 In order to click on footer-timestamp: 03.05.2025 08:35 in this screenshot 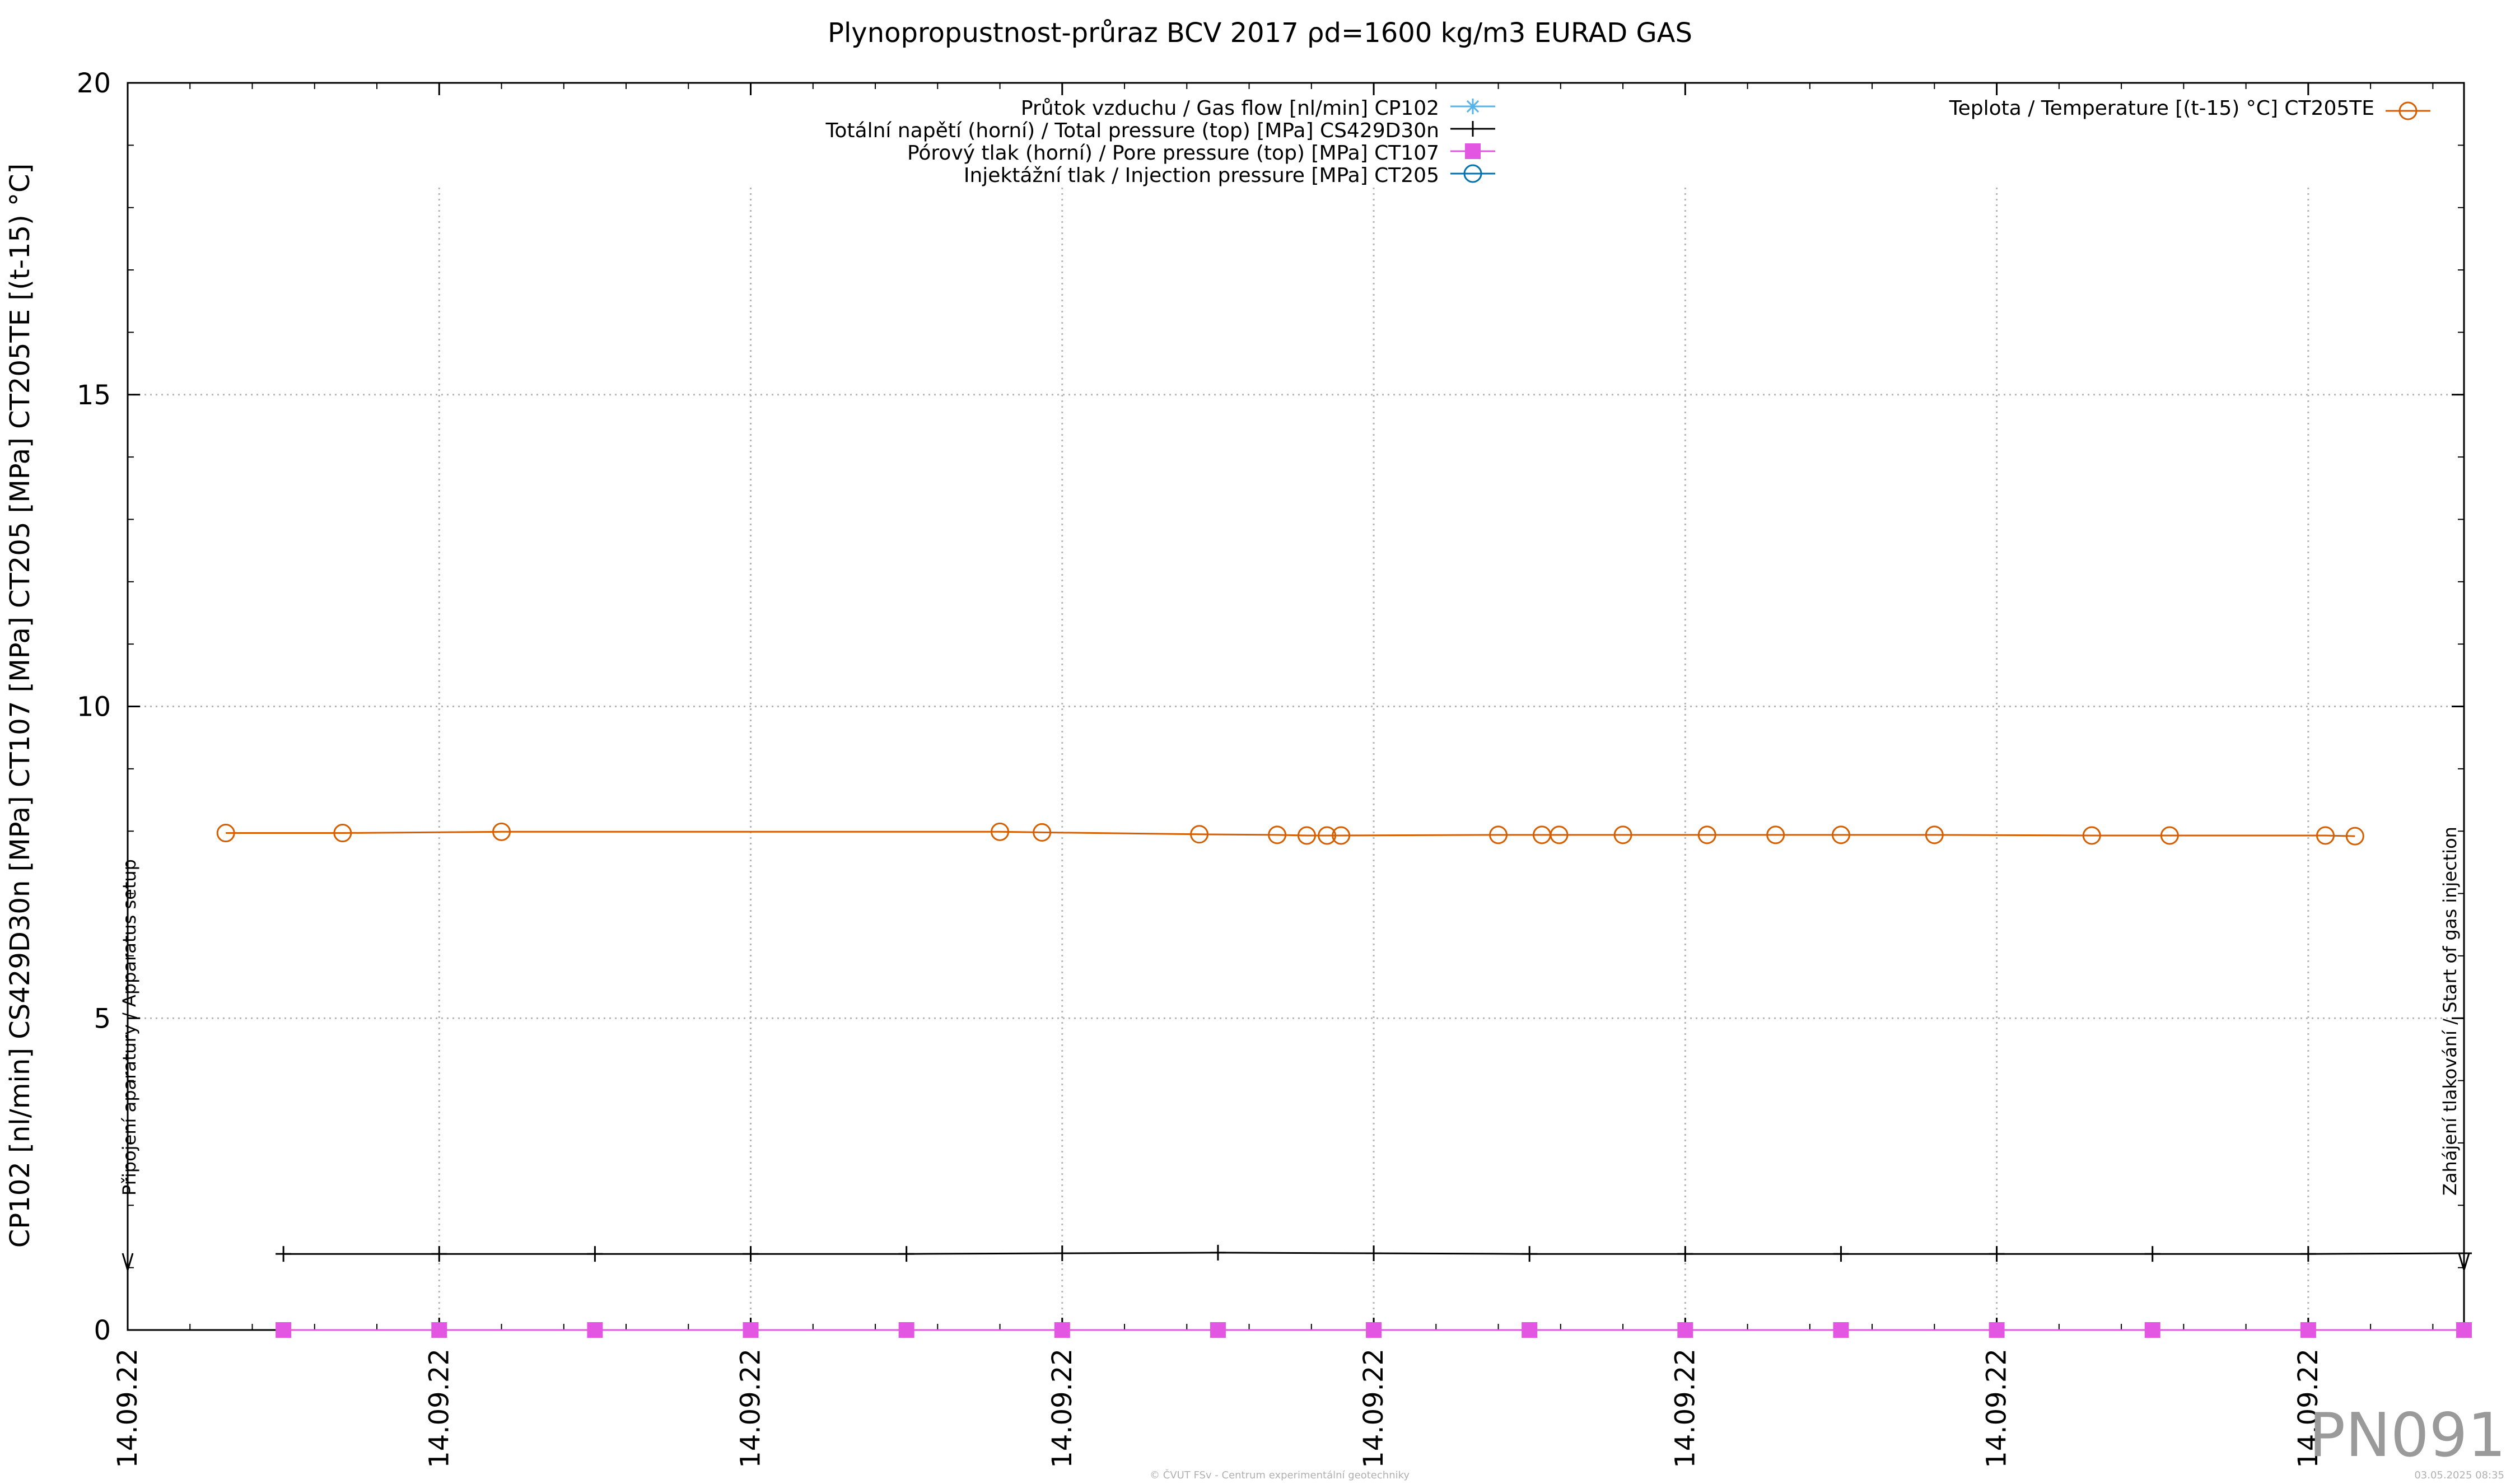, I will do `click(2459, 1475)`.